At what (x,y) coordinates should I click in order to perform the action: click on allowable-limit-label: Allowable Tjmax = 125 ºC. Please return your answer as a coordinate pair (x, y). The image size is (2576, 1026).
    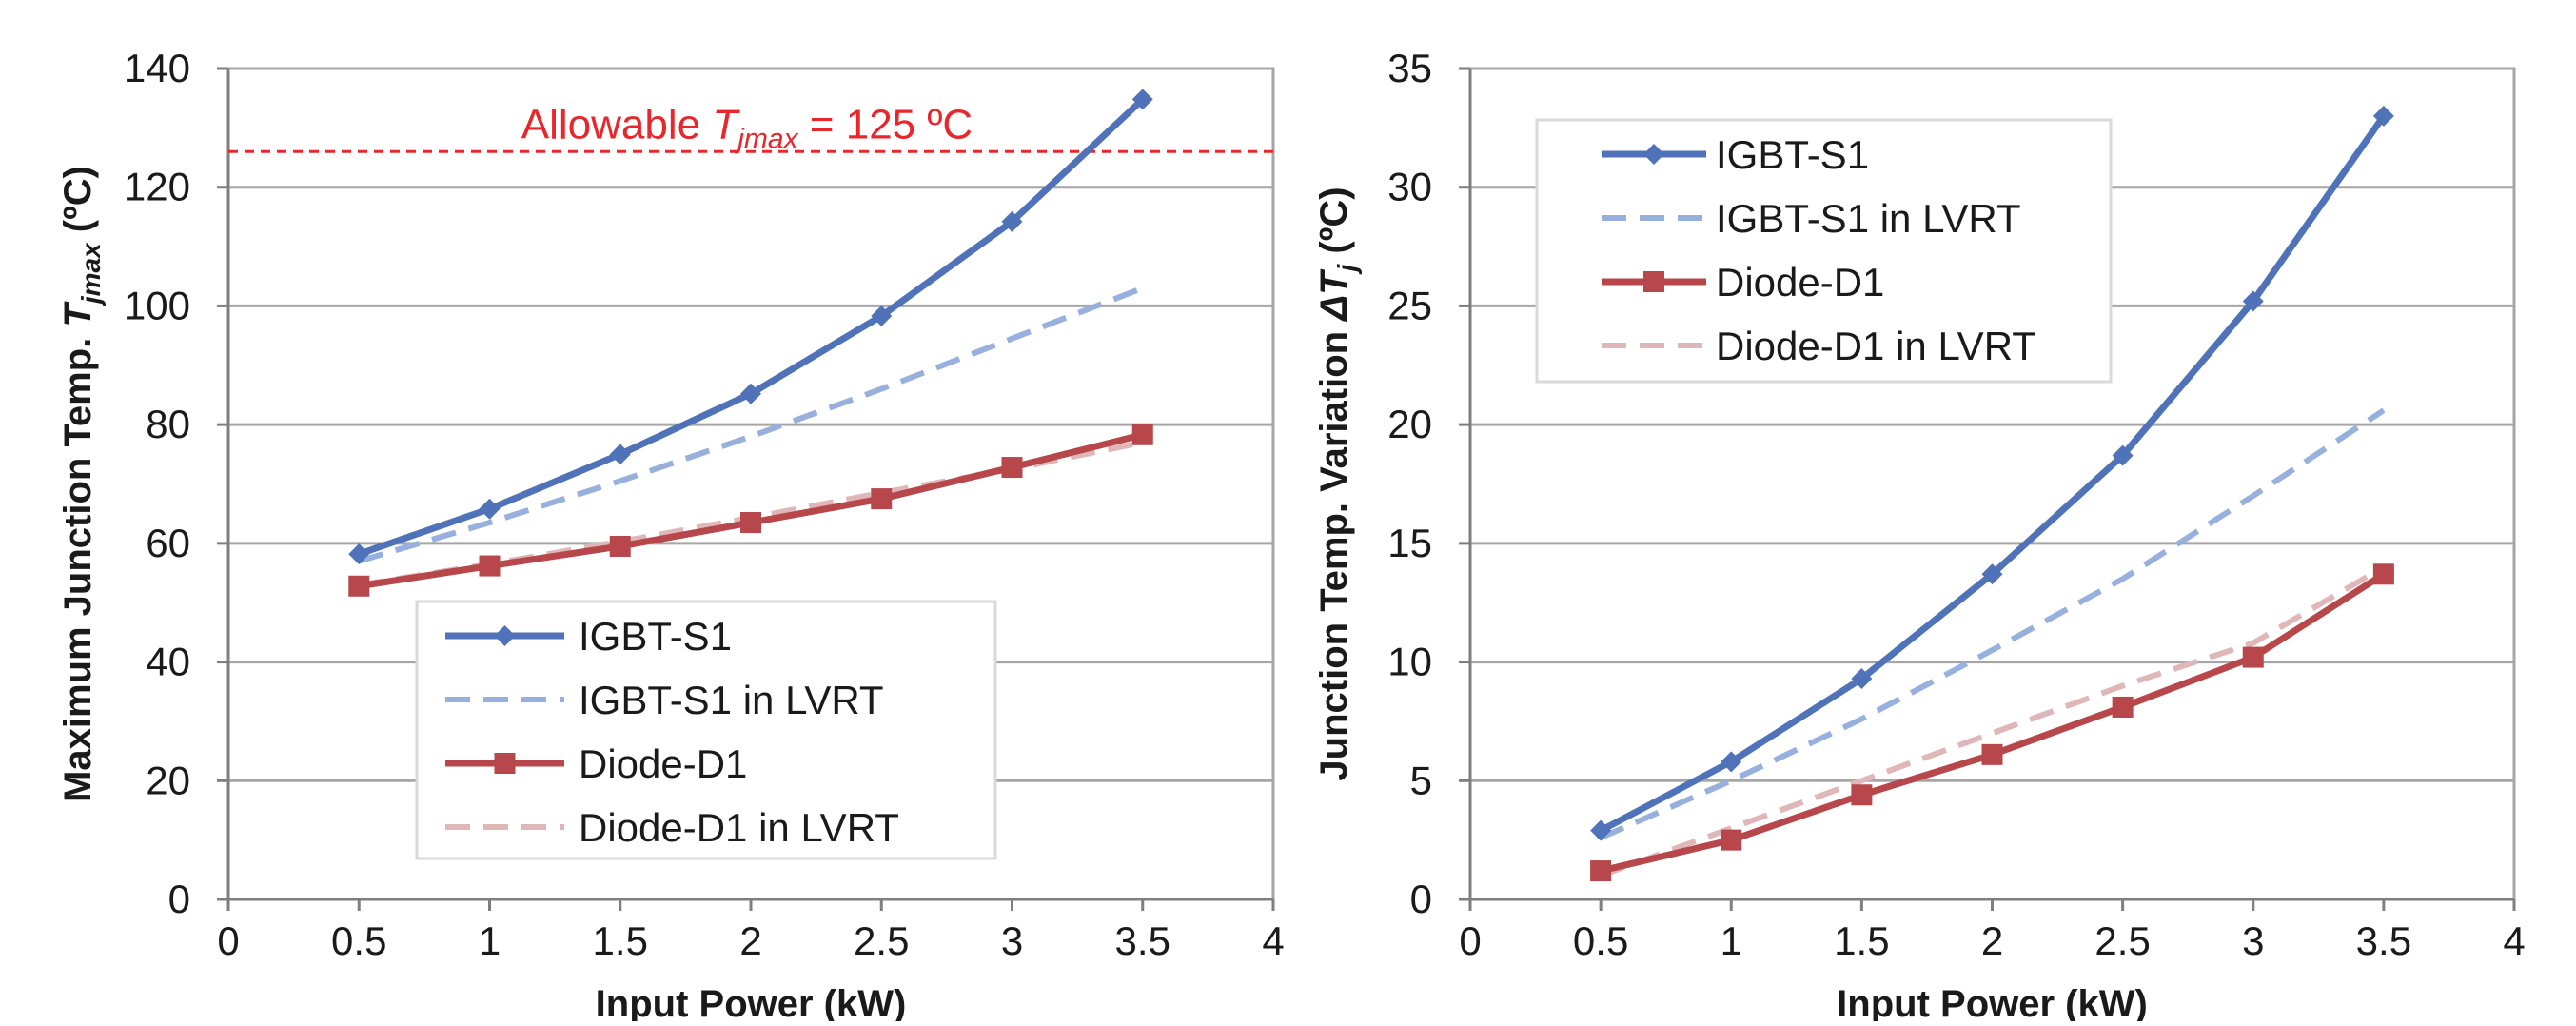
    Looking at the image, I should click on (747, 128).